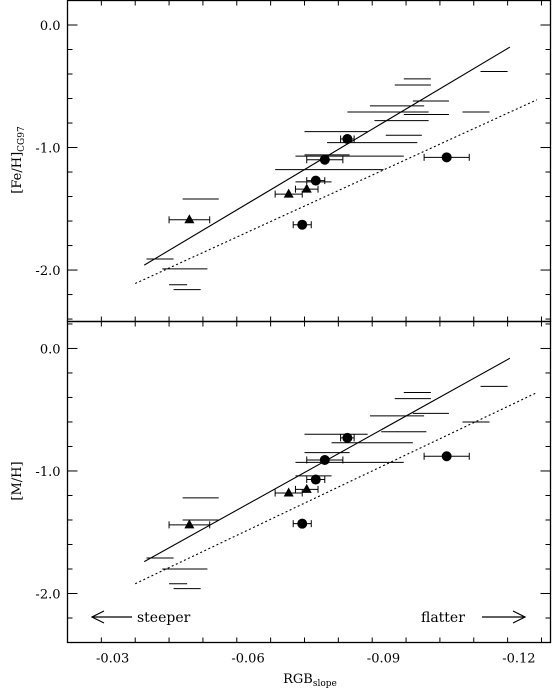  I want to click on x-tick-label: -0.06, so click(247, 659).